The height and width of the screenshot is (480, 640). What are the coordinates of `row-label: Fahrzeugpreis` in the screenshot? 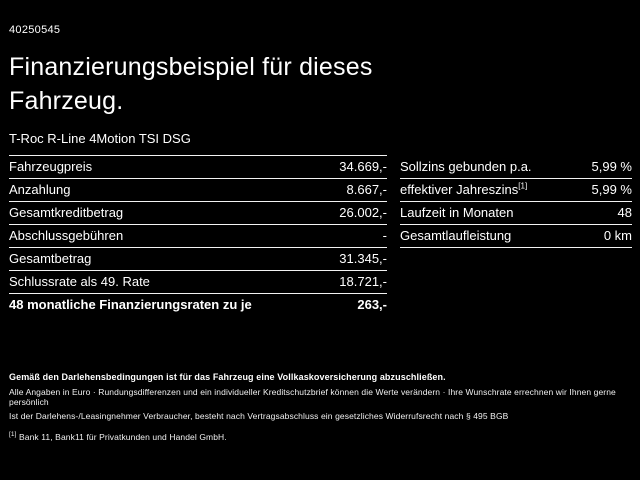 It's located at (51, 166).